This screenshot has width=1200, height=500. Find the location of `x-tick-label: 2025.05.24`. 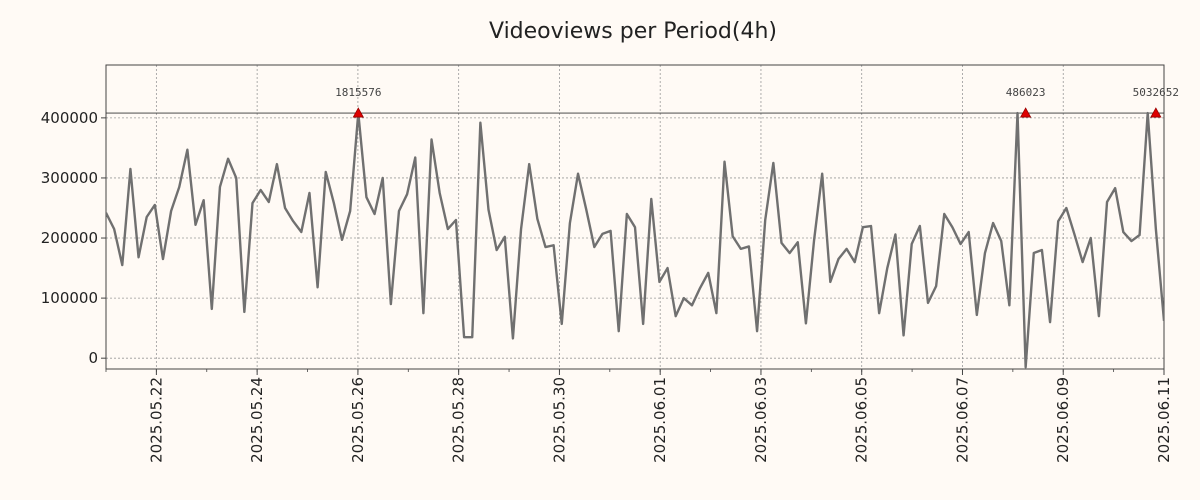

x-tick-label: 2025.05.24 is located at coordinates (257, 420).